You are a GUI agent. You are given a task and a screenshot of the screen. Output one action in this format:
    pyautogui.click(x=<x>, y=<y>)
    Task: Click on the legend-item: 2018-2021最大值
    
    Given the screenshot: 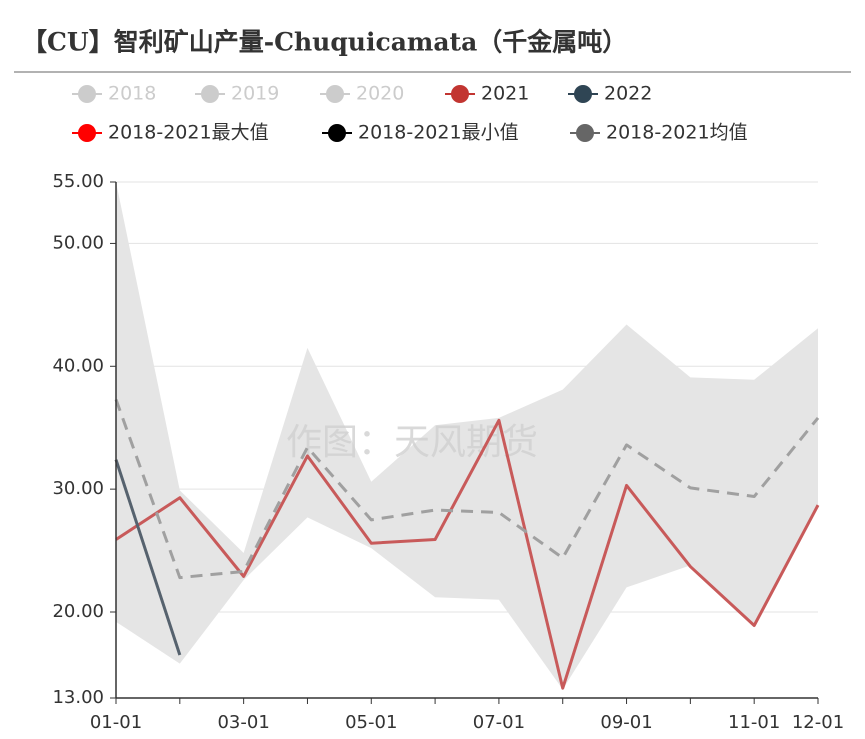 What is the action you would take?
    pyautogui.click(x=170, y=133)
    